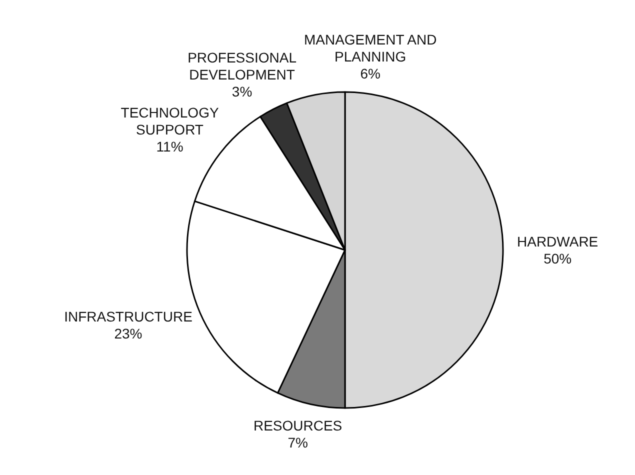  What do you see at coordinates (128, 333) in the screenshot?
I see `data-label: 23%` at bounding box center [128, 333].